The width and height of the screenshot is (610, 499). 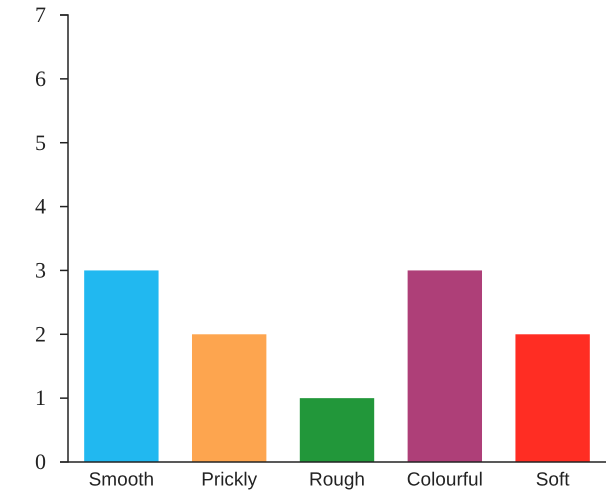 I want to click on x-tick-label: Rough, so click(x=337, y=479).